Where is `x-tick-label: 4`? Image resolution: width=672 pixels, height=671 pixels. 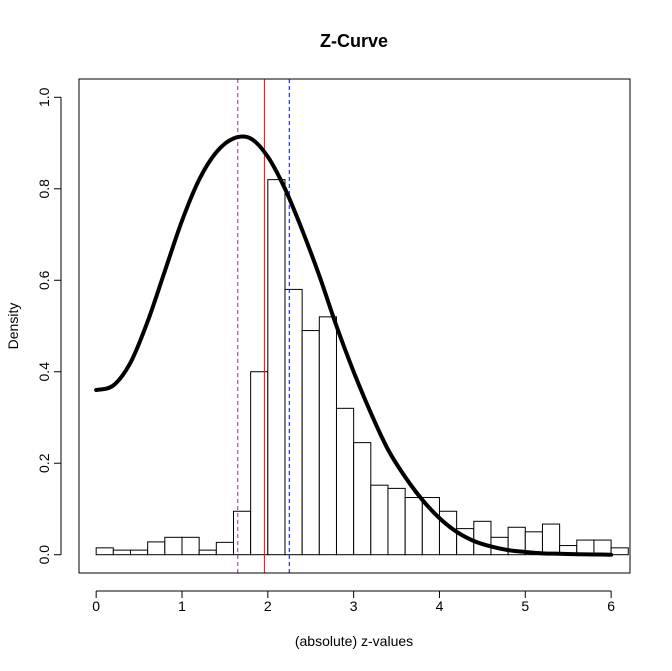 x-tick-label: 4 is located at coordinates (440, 606).